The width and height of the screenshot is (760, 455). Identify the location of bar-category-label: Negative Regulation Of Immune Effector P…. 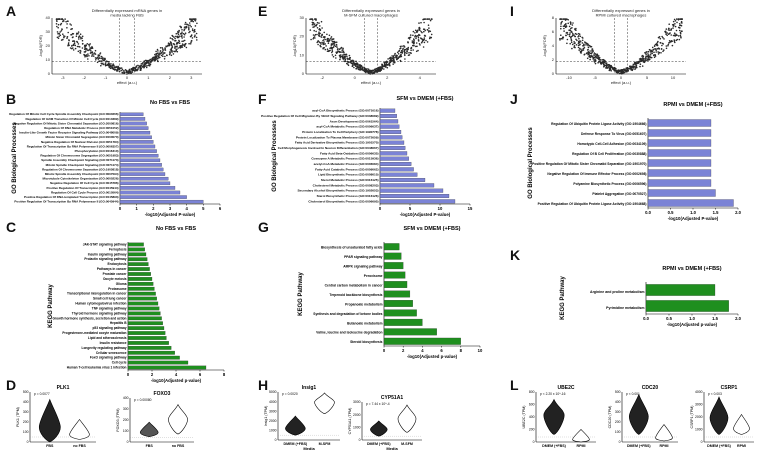
(596, 174).